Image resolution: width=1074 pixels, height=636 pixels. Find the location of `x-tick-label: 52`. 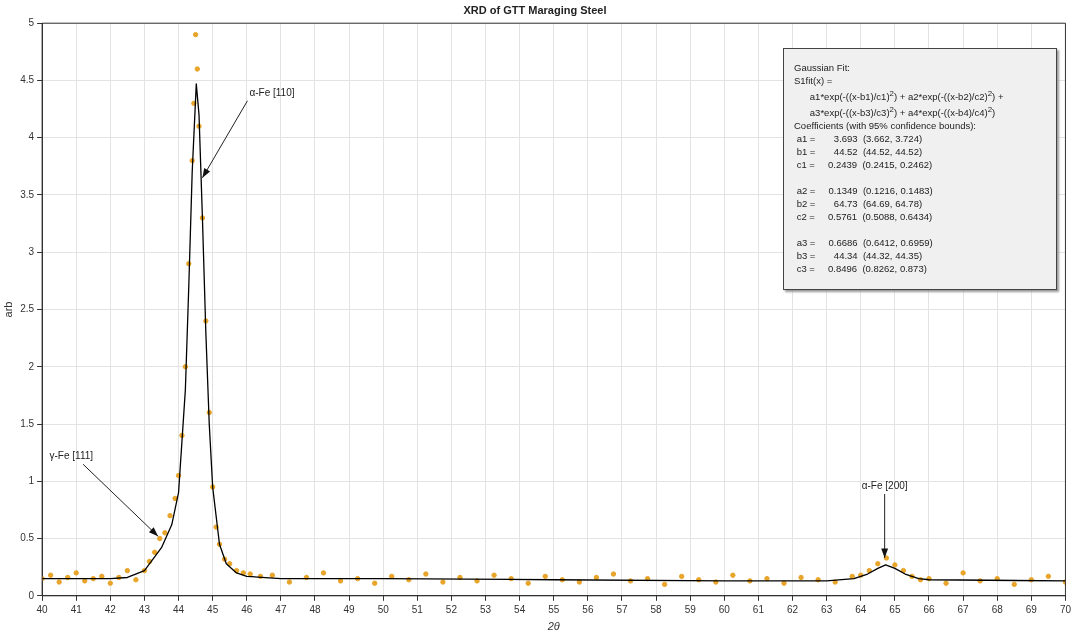

x-tick-label: 52 is located at coordinates (451, 609).